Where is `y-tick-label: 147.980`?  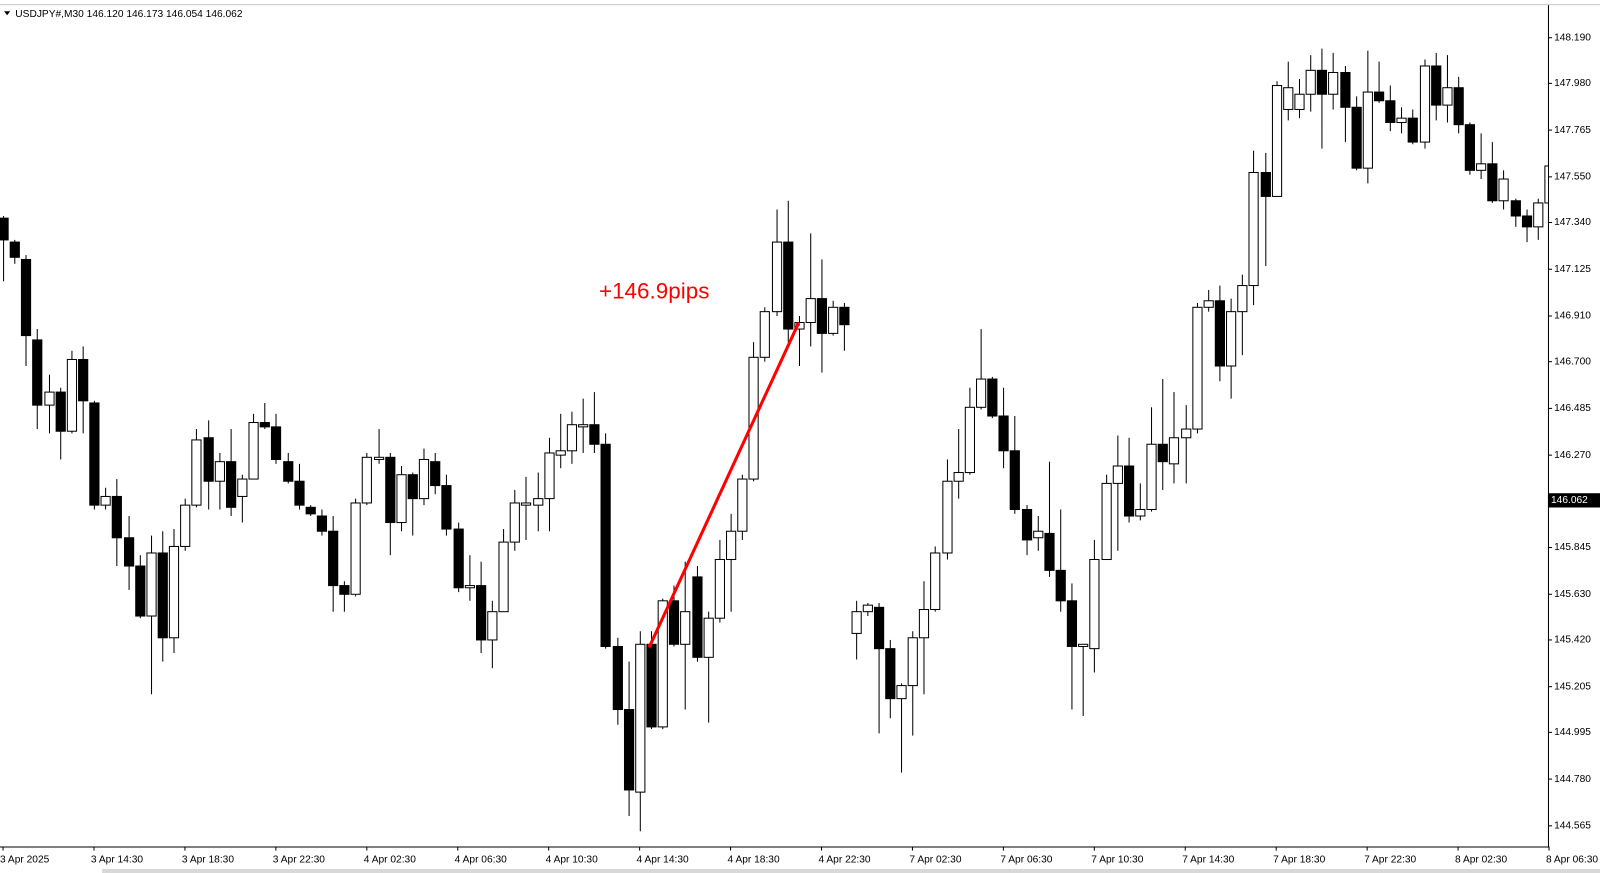
y-tick-label: 147.980 is located at coordinates (1572, 83).